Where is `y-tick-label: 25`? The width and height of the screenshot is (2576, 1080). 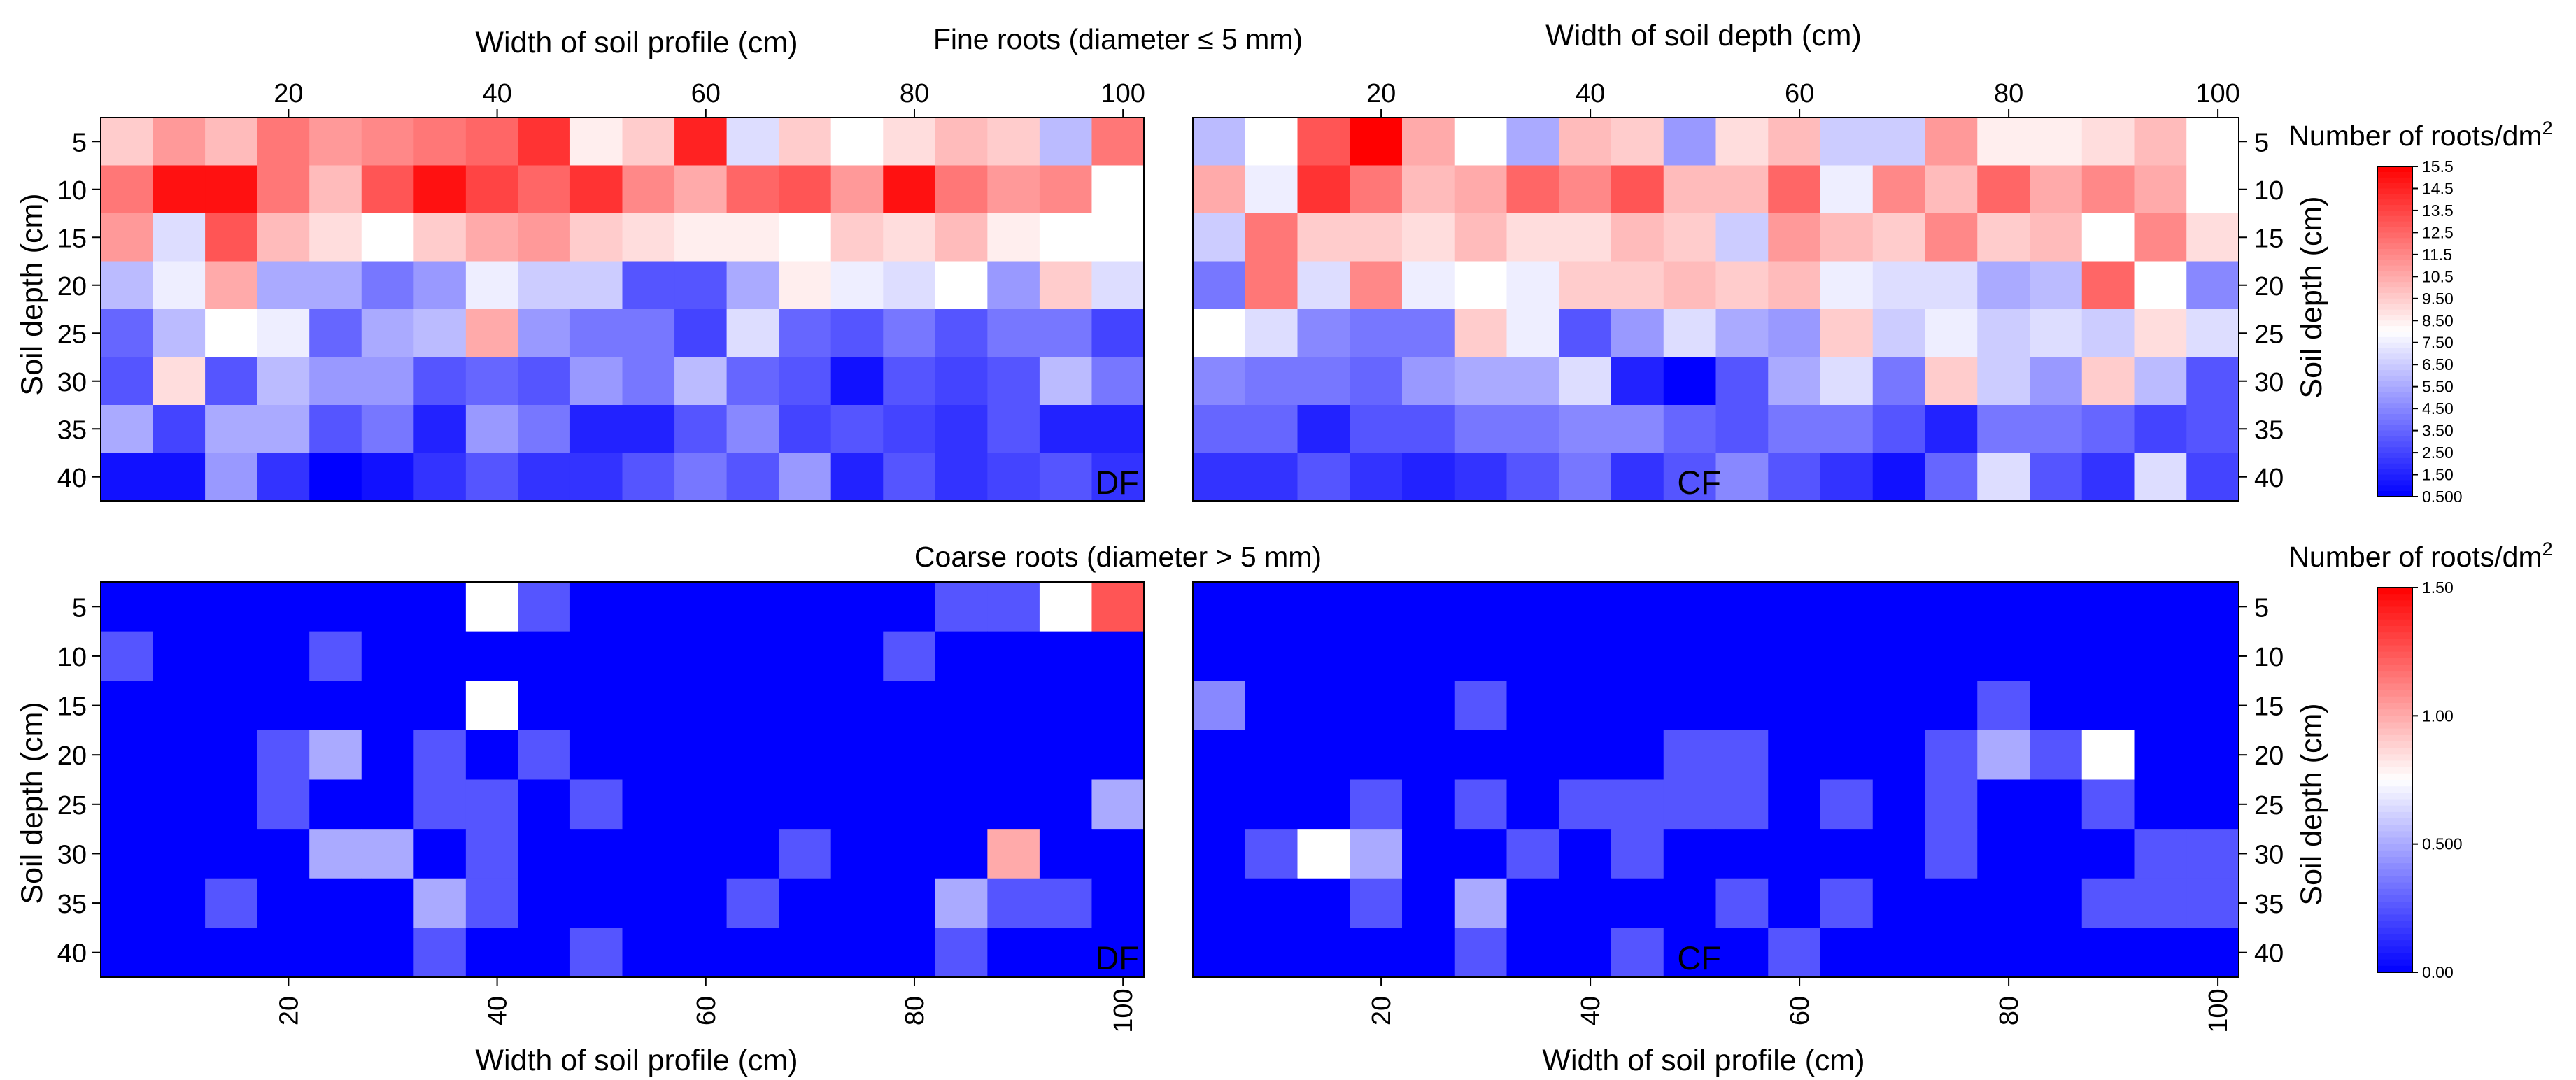 y-tick-label: 25 is located at coordinates (2269, 805).